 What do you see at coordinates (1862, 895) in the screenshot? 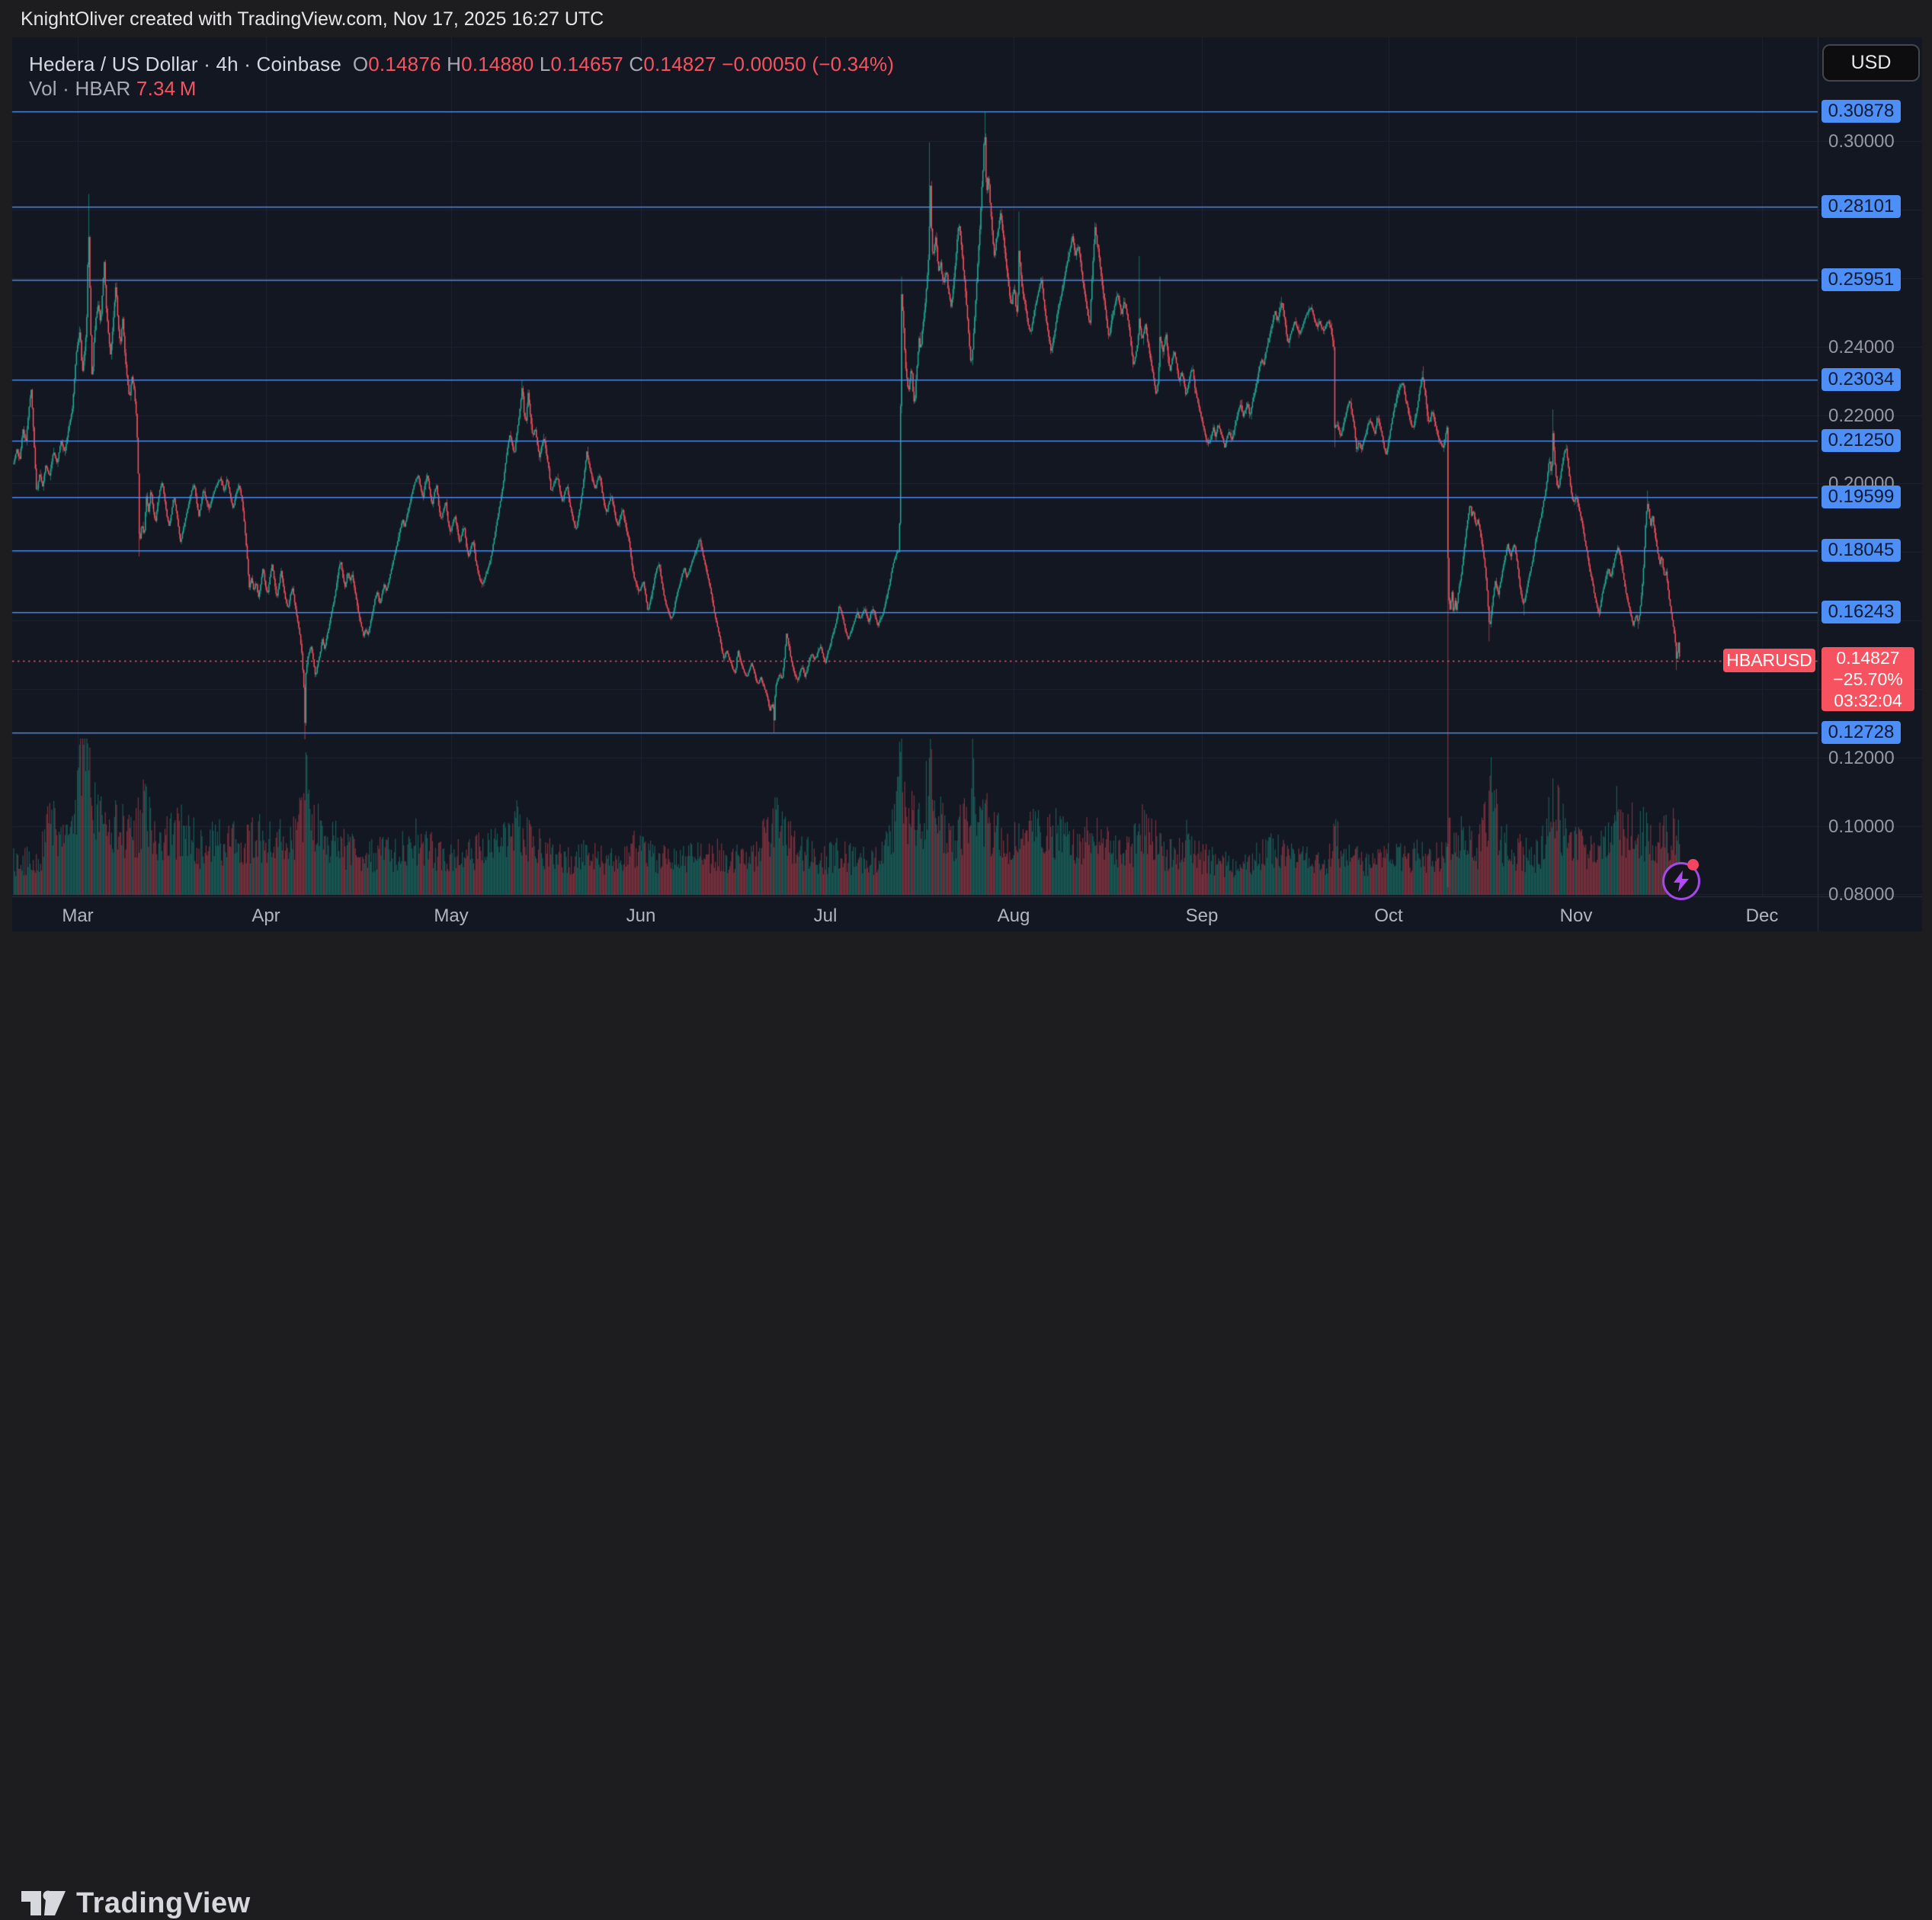
I see `price-scale-label: 0.08000` at bounding box center [1862, 895].